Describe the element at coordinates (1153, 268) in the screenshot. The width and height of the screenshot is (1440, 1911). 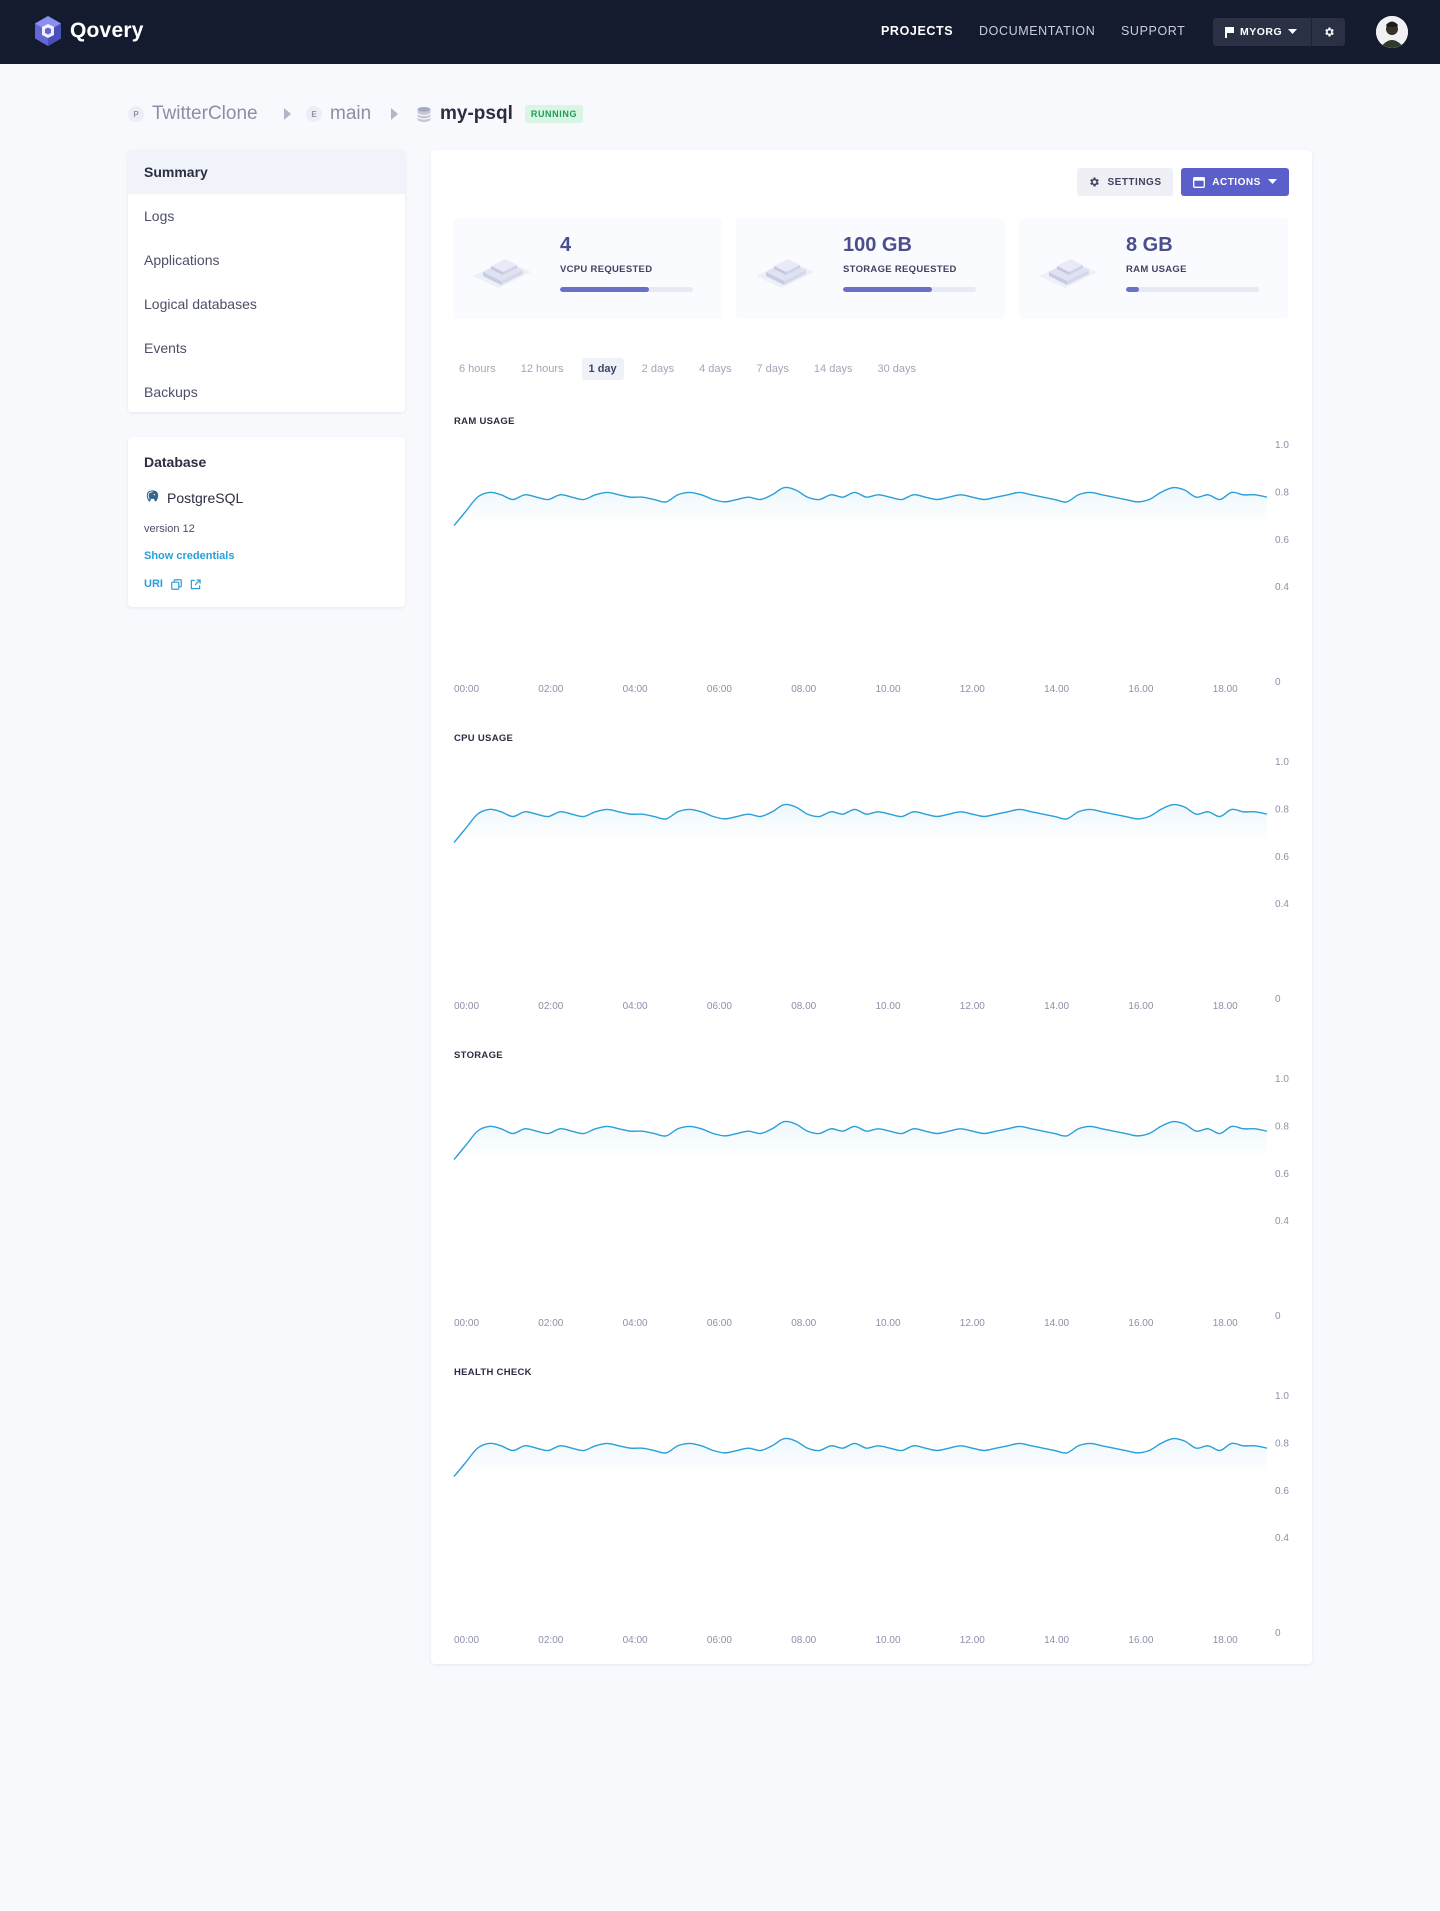
I see `stat-card-ram: 8 GB RAM USAGE` at that location.